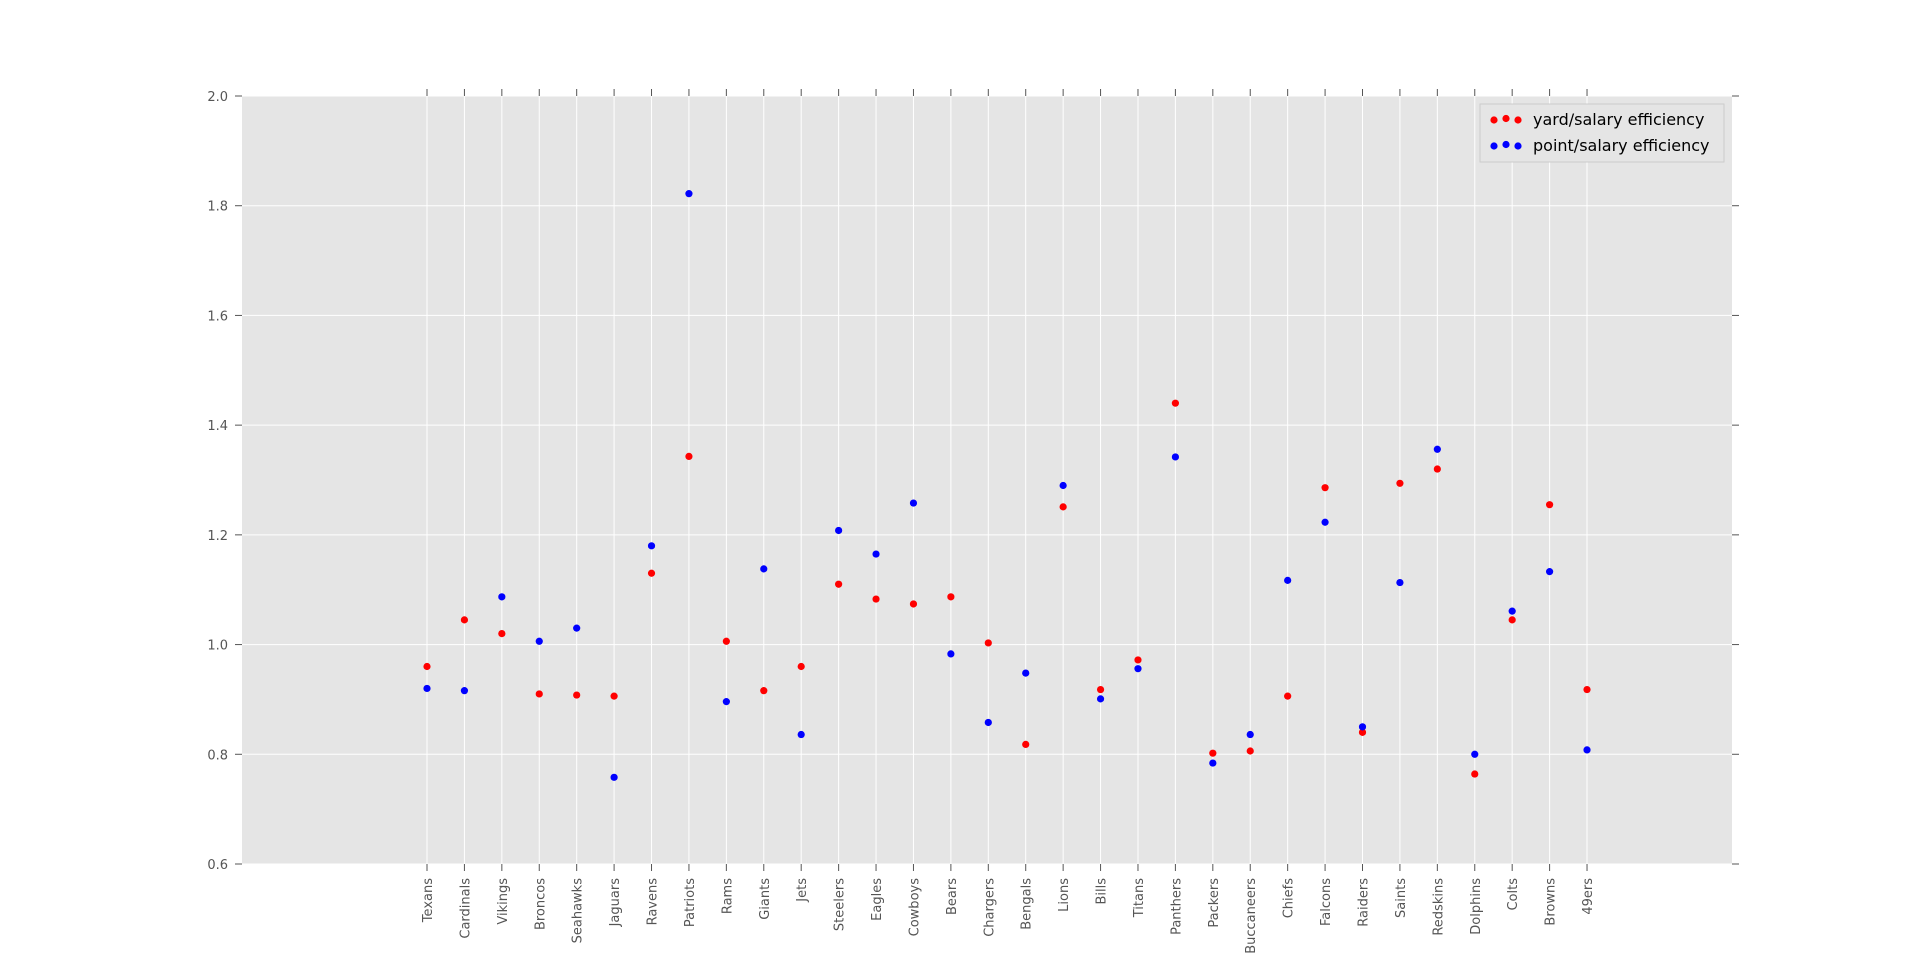 Image resolution: width=1920 pixels, height=958 pixels. I want to click on point-yard-salary-eagles, so click(876, 599).